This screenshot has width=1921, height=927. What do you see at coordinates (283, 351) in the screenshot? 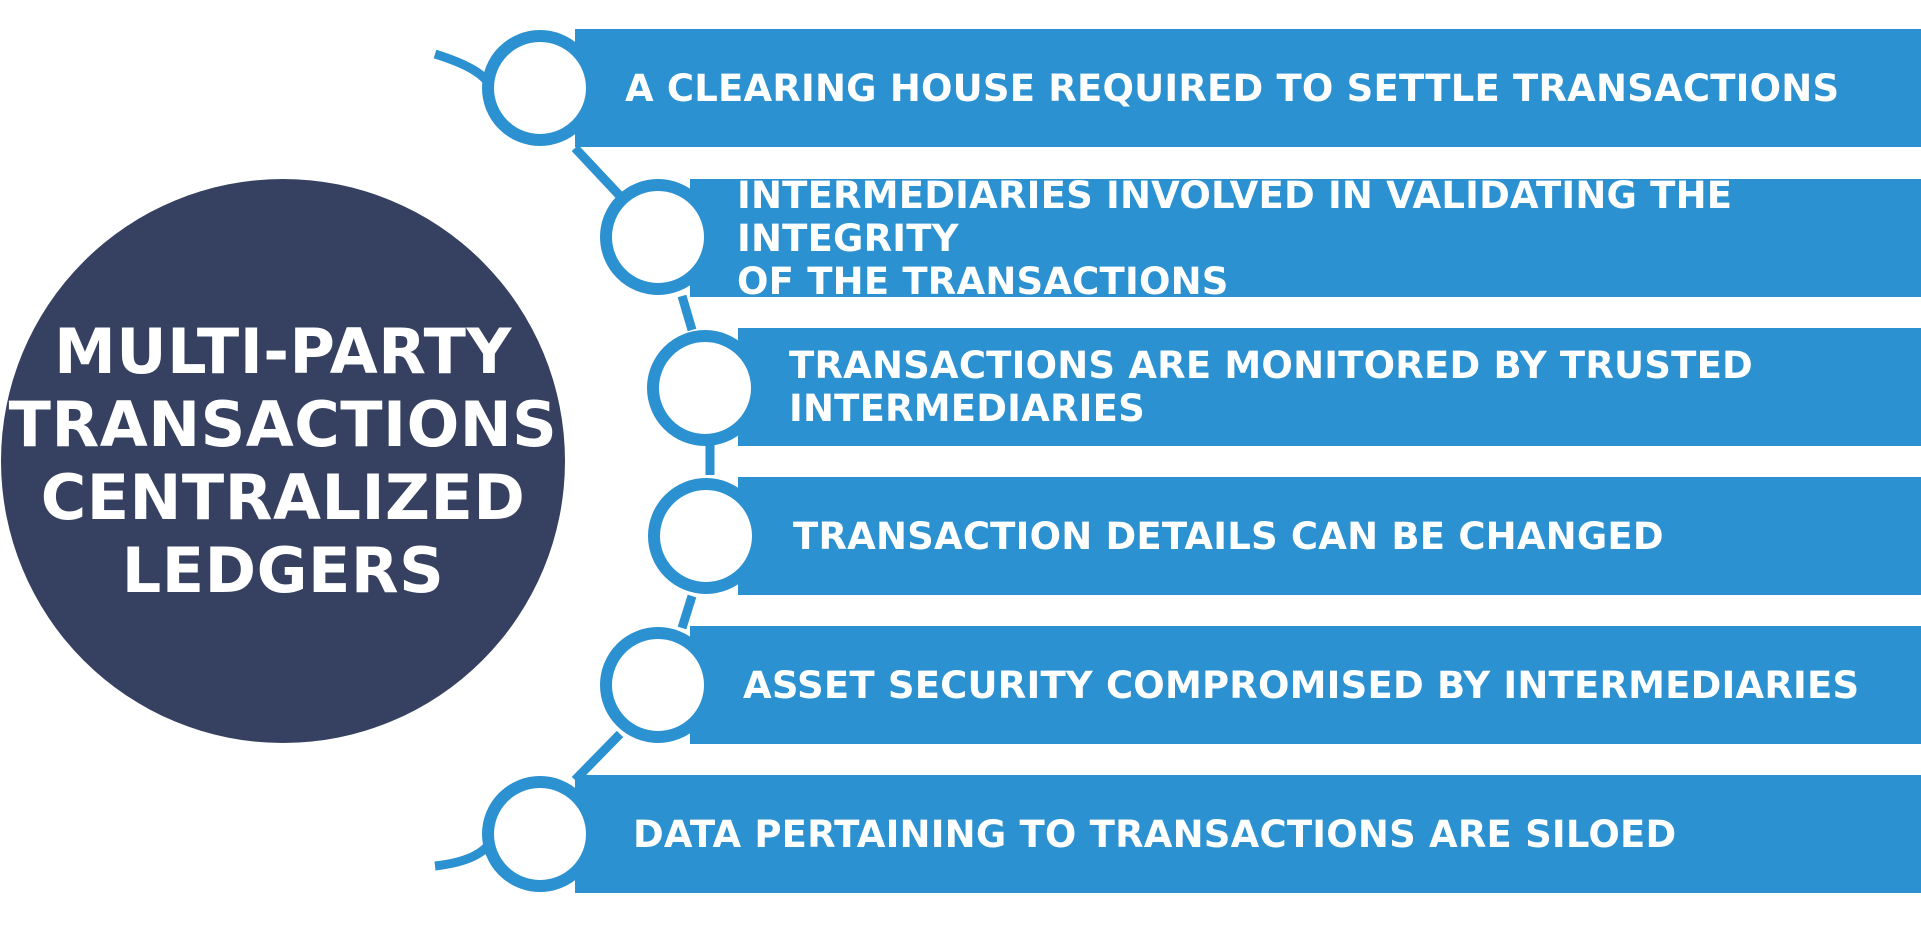
I see `central-topic-line: MULTI-PARTY` at bounding box center [283, 351].